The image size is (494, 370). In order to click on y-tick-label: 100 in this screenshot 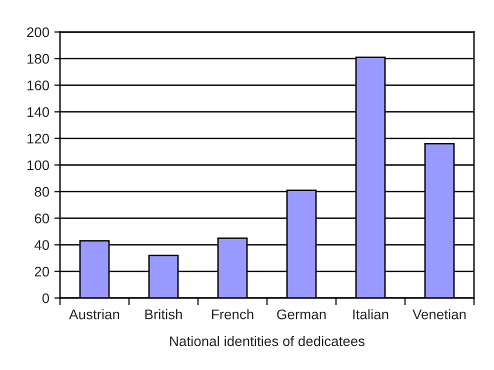, I will do `click(38, 165)`.